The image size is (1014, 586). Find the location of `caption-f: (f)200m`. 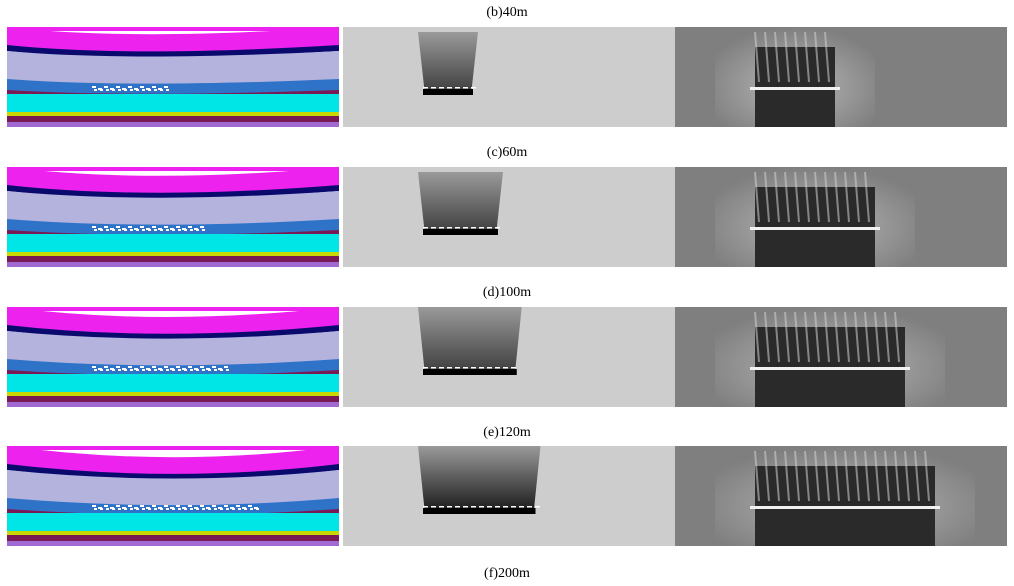

caption-f: (f)200m is located at coordinates (507, 573).